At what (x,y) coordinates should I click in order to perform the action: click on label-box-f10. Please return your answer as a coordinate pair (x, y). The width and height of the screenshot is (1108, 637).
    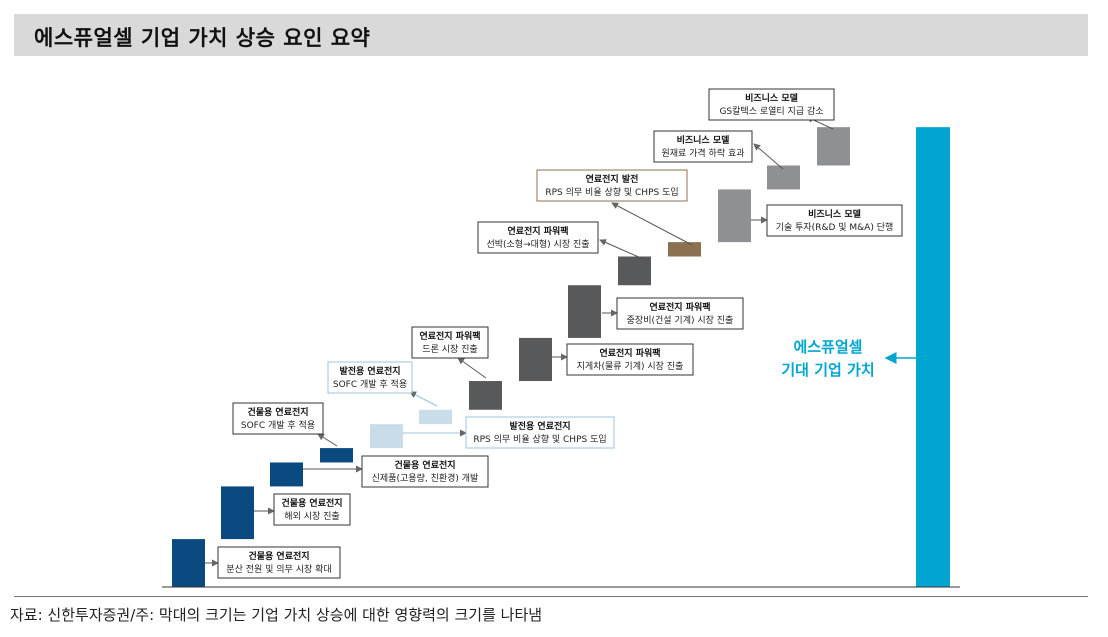
    Looking at the image, I should click on (538, 237).